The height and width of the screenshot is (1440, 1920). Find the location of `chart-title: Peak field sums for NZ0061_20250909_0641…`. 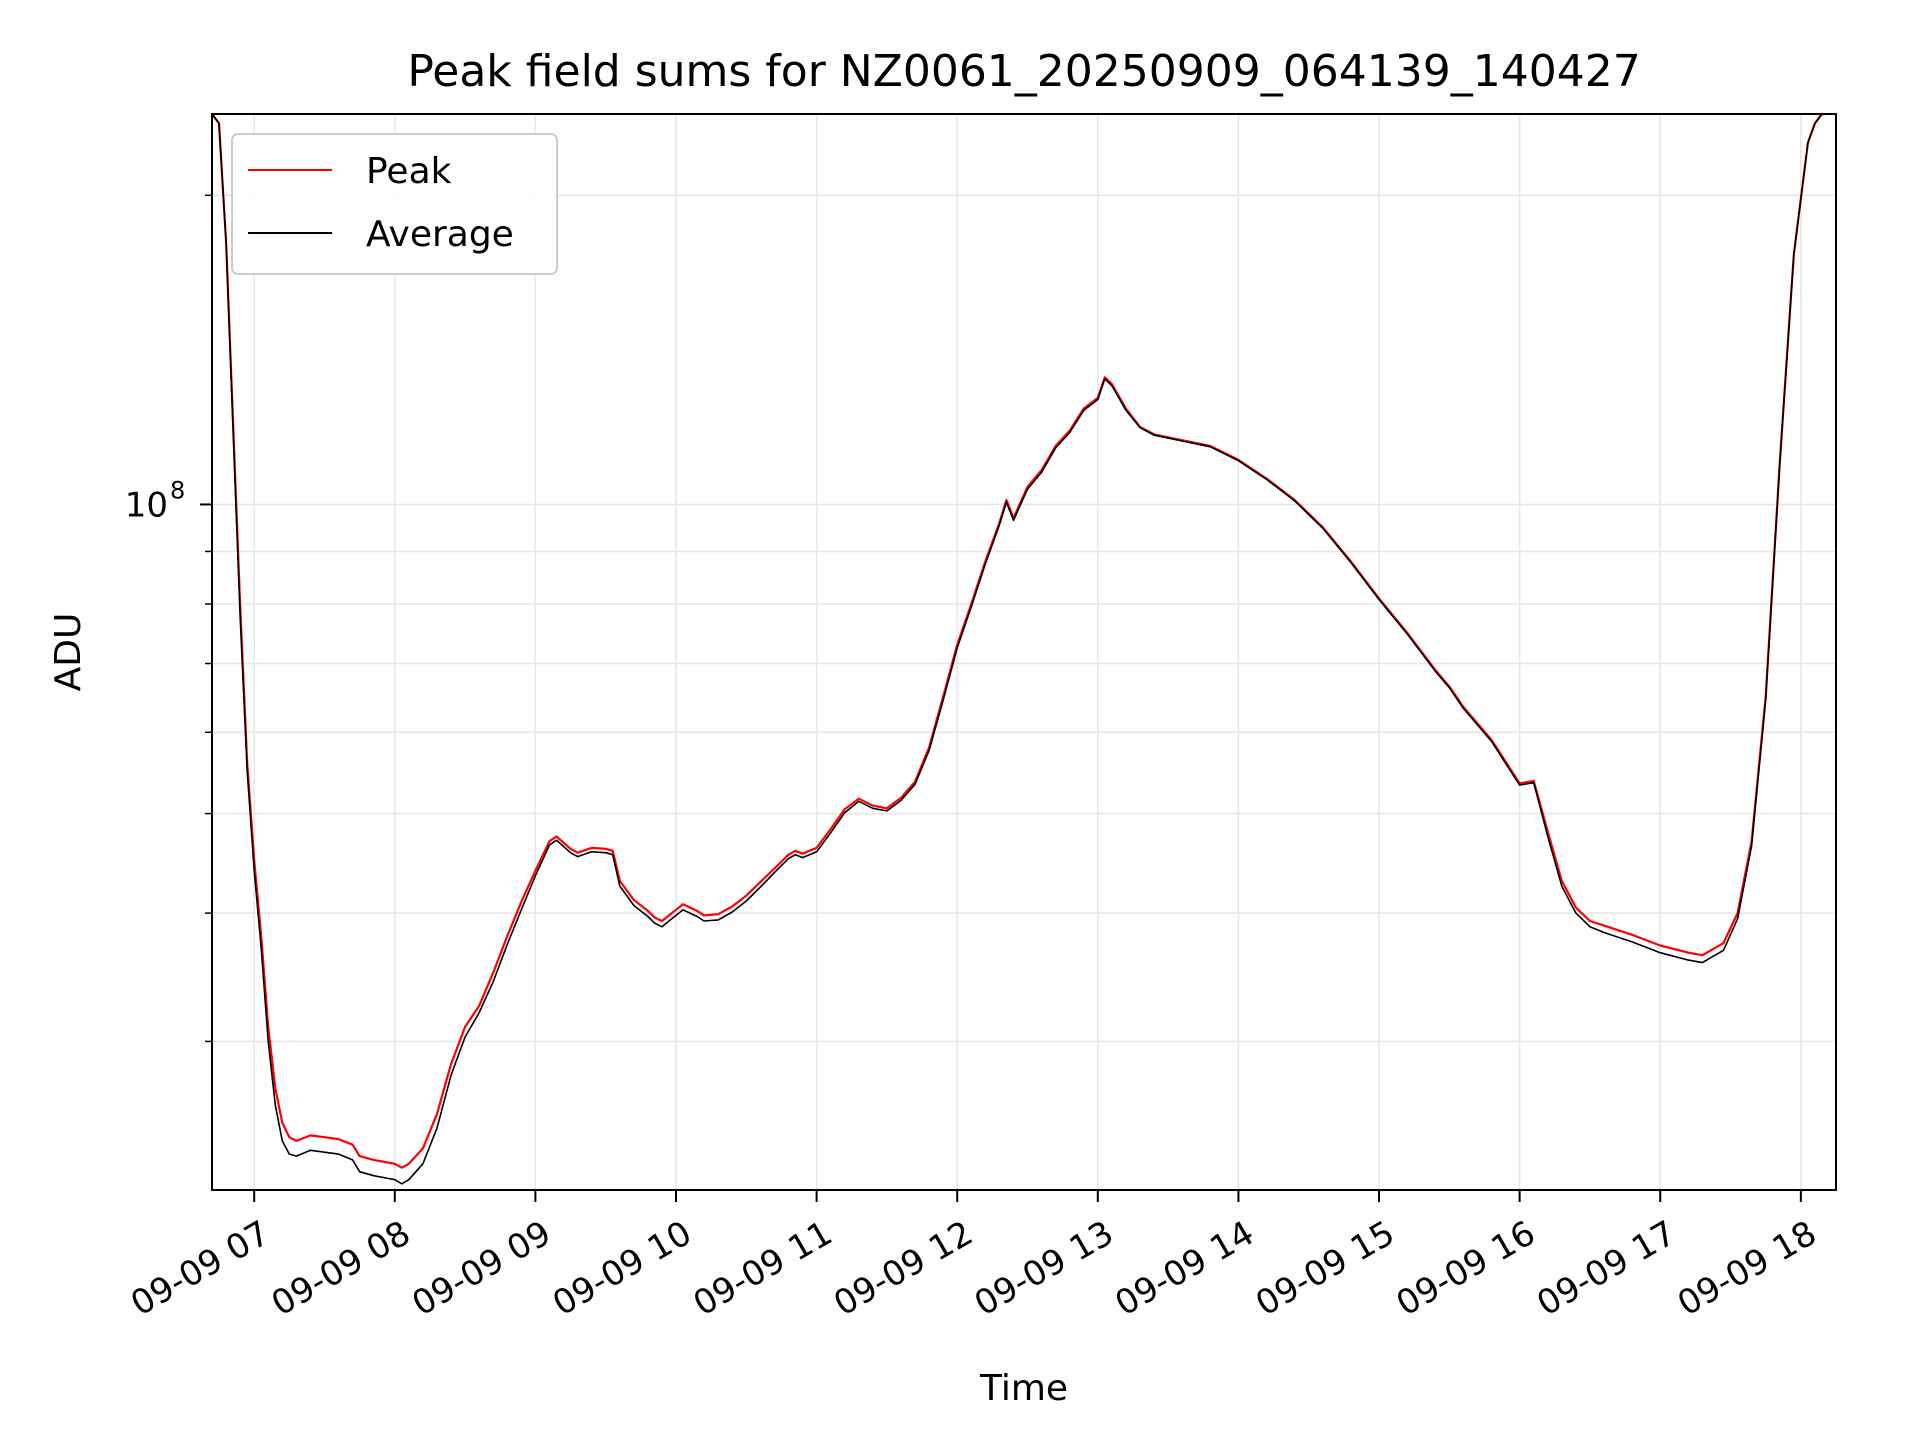

chart-title: Peak field sums for NZ0061_20250909_0641… is located at coordinates (1023, 71).